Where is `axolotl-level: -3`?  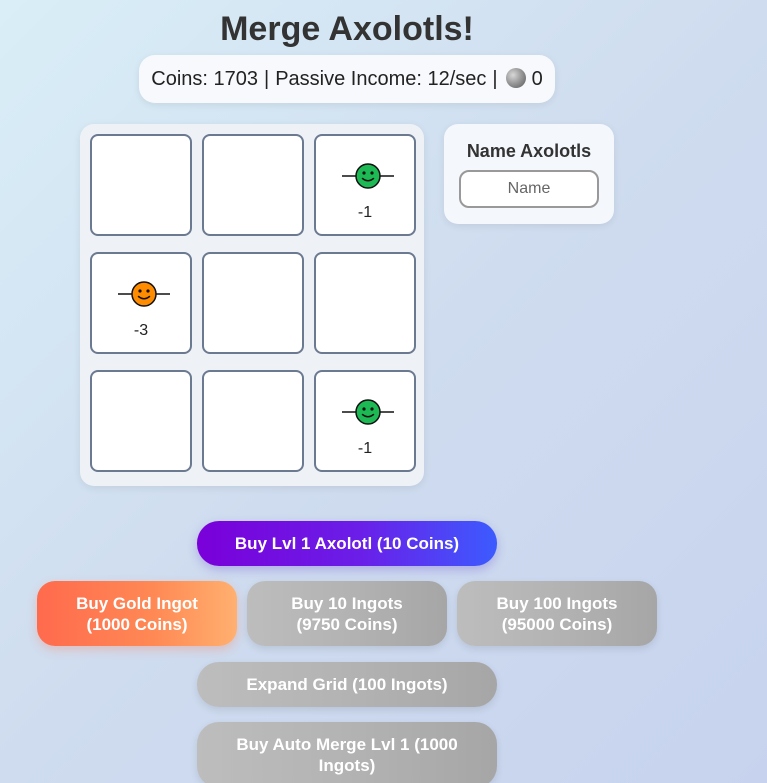 axolotl-level: -3 is located at coordinates (141, 330).